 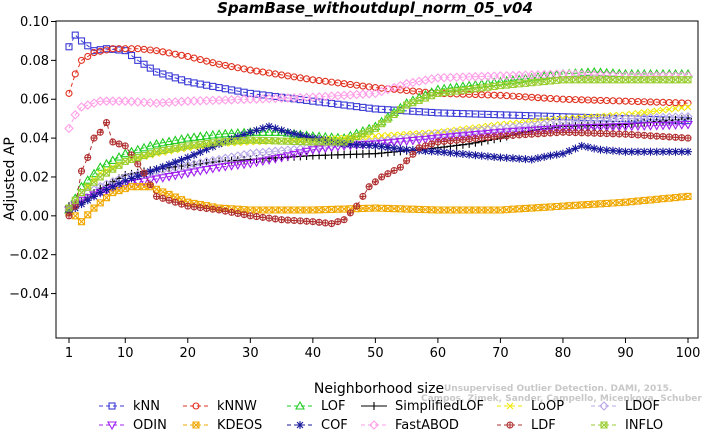 I want to click on x-tick-label: 100, so click(x=688, y=353).